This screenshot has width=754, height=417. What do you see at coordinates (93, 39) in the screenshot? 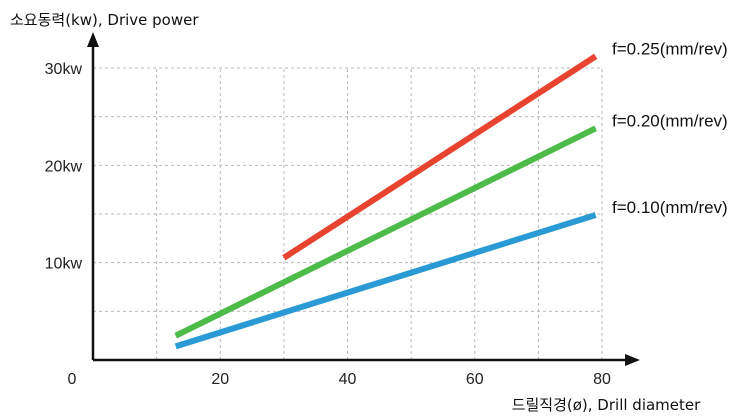
I see `y-axis-arrow-icon` at bounding box center [93, 39].